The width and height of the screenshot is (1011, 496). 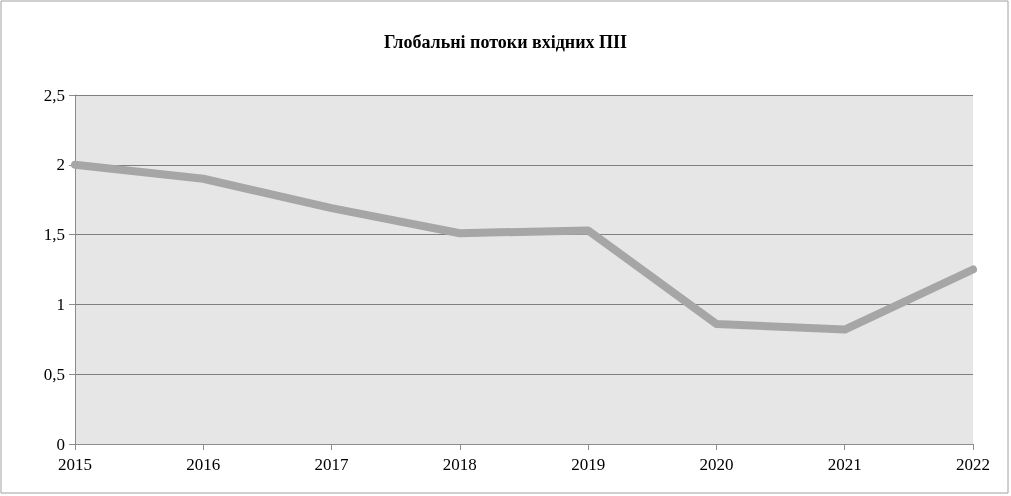 What do you see at coordinates (75, 464) in the screenshot?
I see `x-tick-label: 2015` at bounding box center [75, 464].